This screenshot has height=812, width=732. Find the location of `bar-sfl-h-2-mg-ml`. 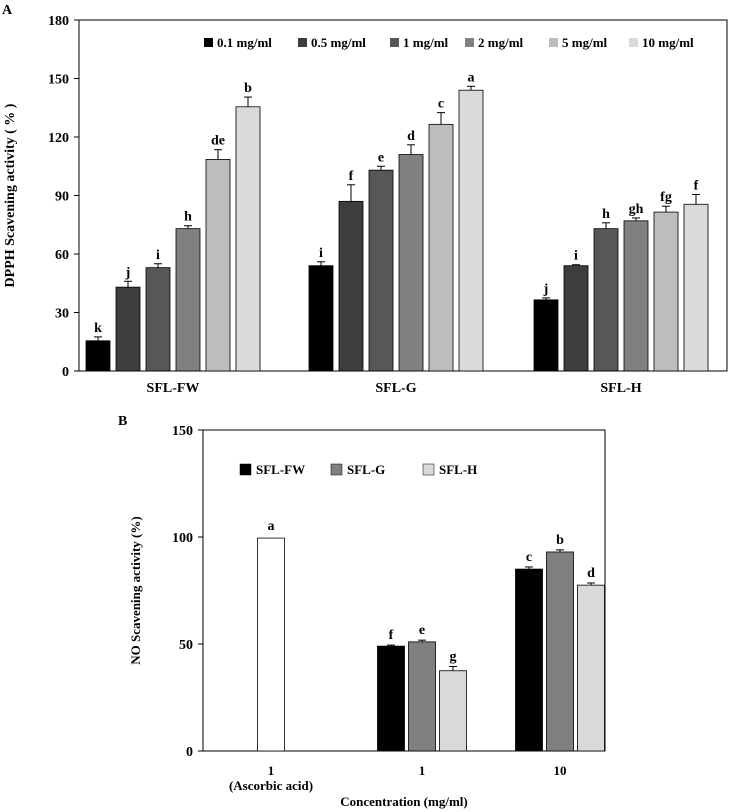

bar-sfl-h-2-mg-ml is located at coordinates (636, 296).